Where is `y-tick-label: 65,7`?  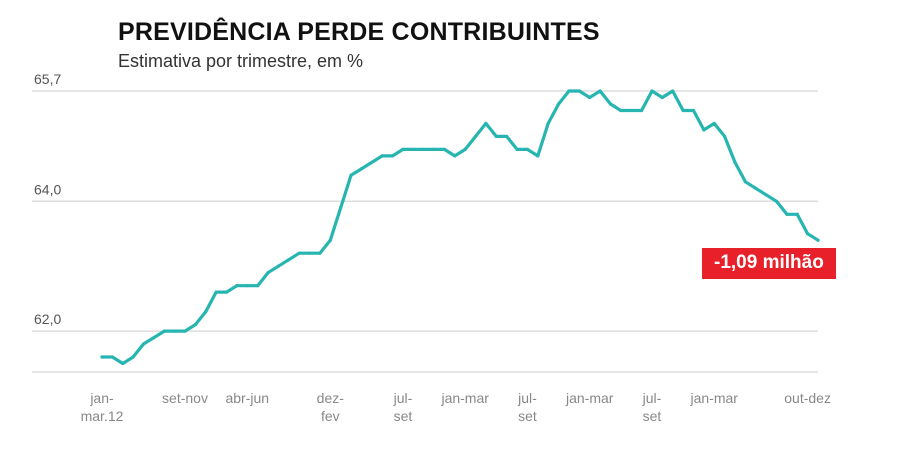
y-tick-label: 65,7 is located at coordinates (47, 79).